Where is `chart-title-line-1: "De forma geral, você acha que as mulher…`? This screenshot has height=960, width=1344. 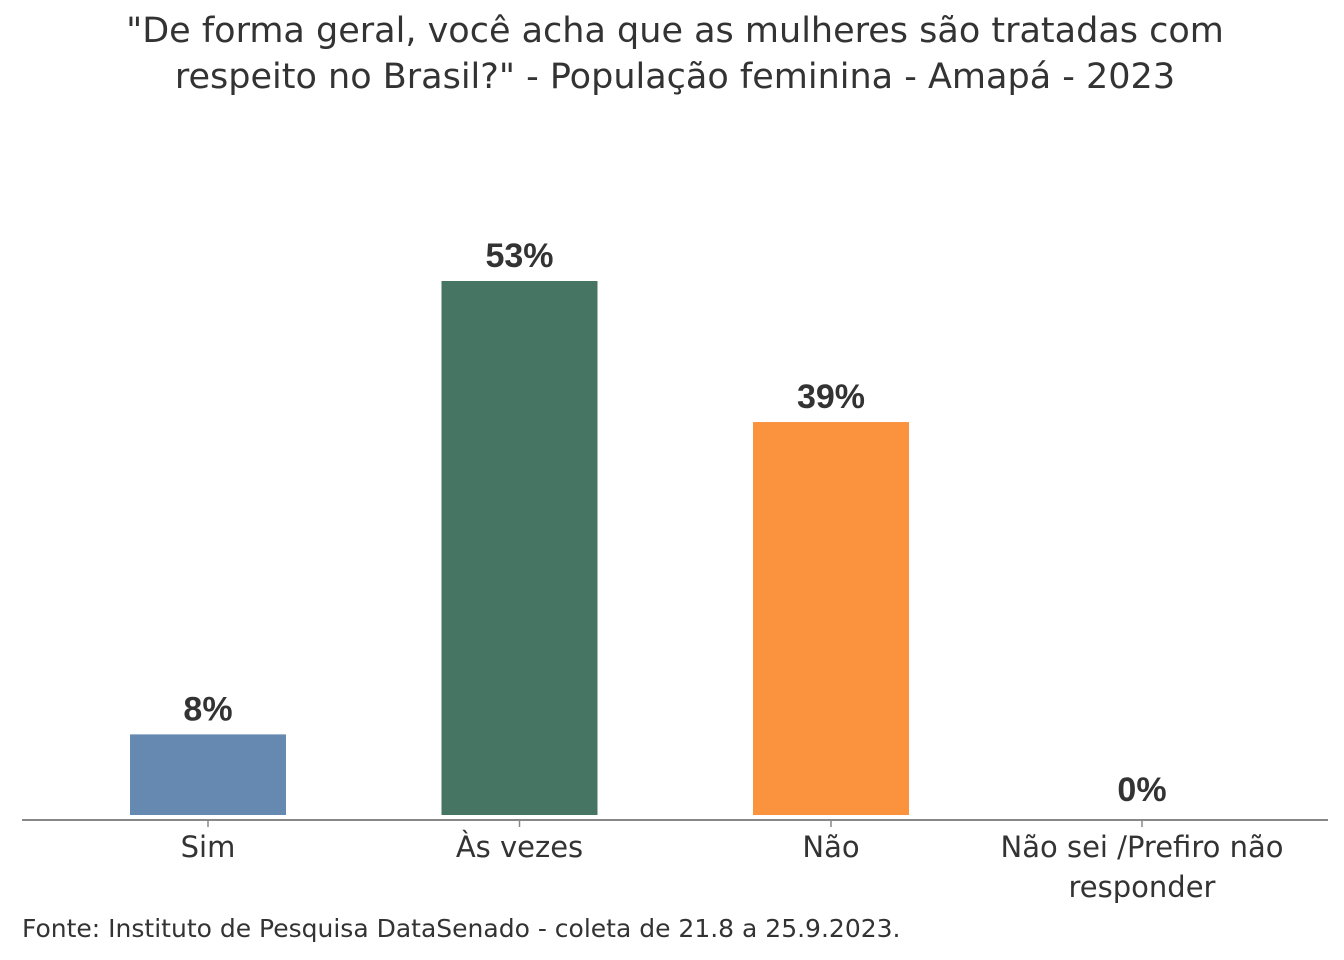 chart-title-line-1: "De forma geral, você acha que as mulher… is located at coordinates (675, 31).